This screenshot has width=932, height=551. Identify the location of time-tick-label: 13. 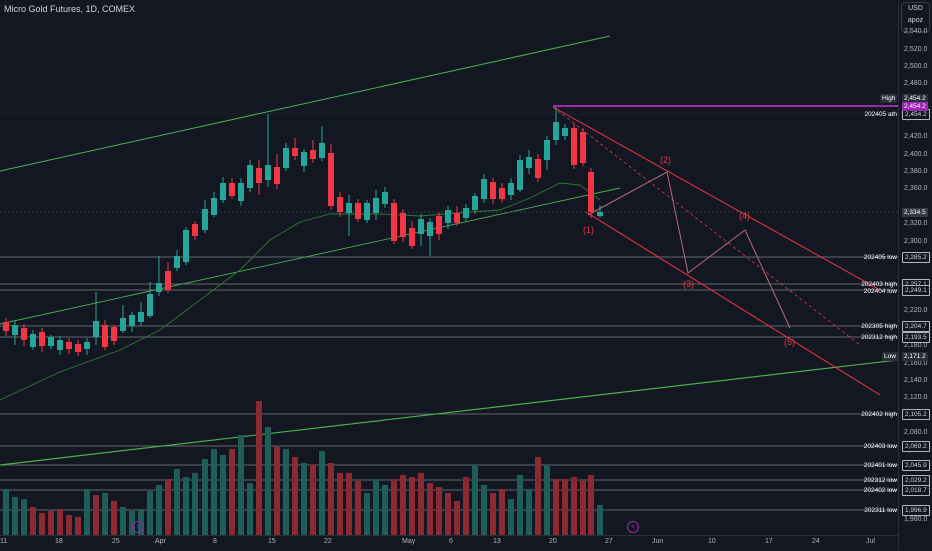
(497, 541).